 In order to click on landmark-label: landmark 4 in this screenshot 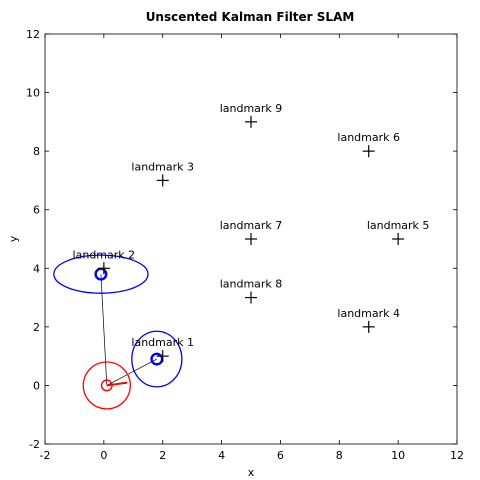, I will do `click(368, 313)`.